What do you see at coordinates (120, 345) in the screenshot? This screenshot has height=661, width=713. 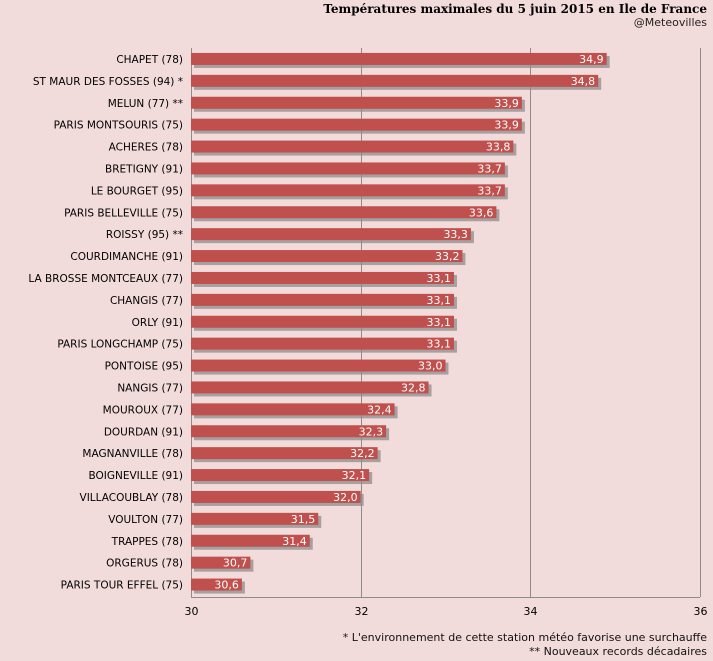 I see `category-label: PARIS LONGCHAMP (75)` at bounding box center [120, 345].